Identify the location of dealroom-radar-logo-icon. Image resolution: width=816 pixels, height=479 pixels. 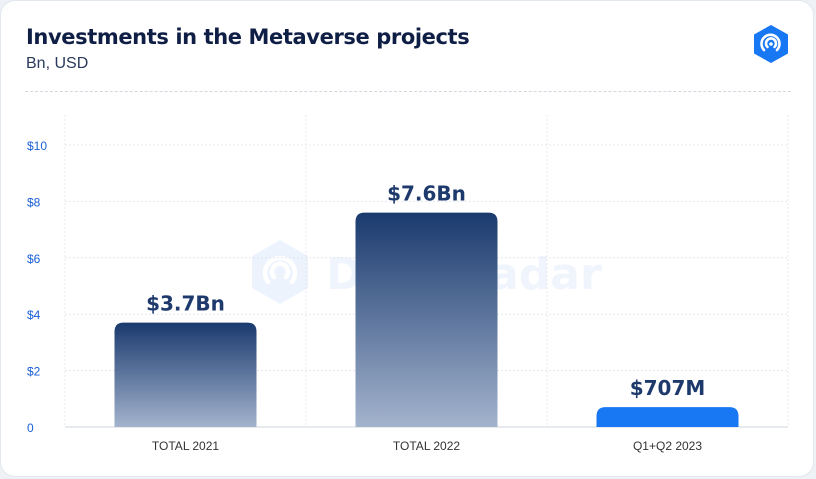
(771, 44).